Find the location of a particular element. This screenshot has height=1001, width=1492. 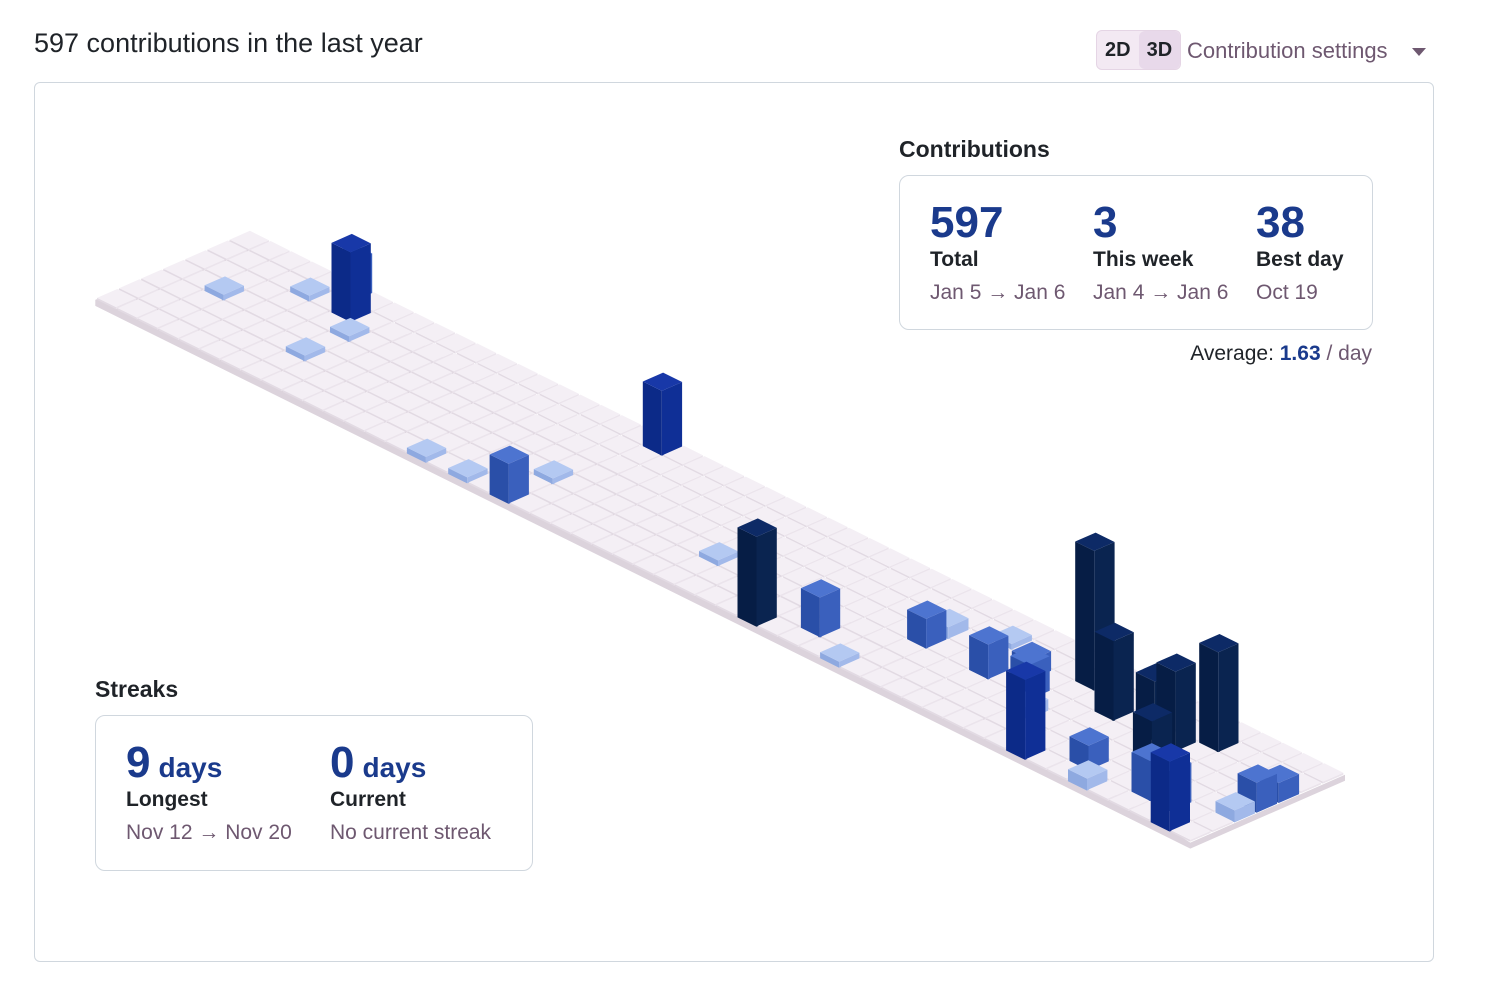

stat-best: 38 Best day Oct 19 is located at coordinates (1300, 251).